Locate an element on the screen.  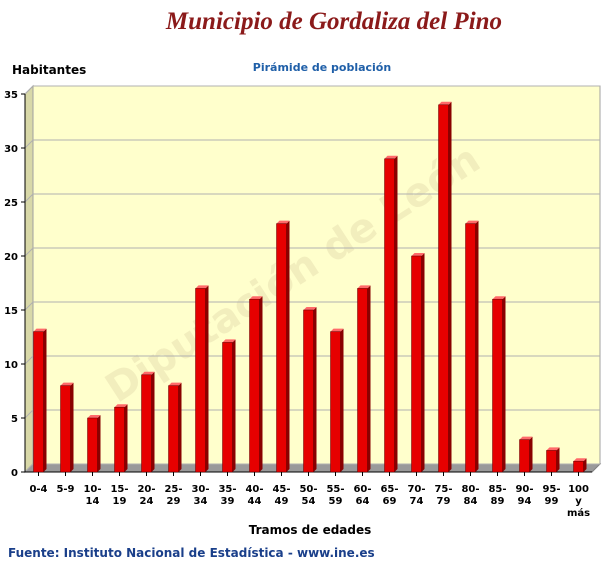
y-tick-label: 25 is located at coordinates (11, 203).